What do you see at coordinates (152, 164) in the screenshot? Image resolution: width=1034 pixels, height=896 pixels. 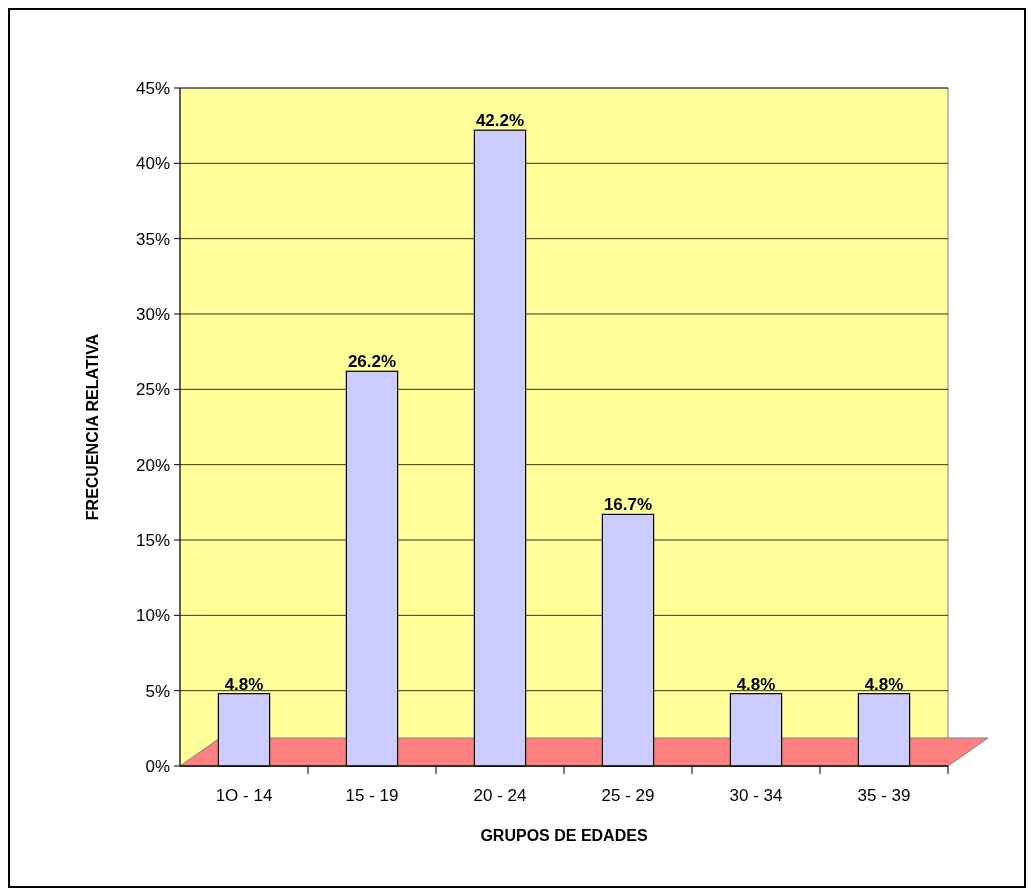 I see `y-tick-label: 40%` at bounding box center [152, 164].